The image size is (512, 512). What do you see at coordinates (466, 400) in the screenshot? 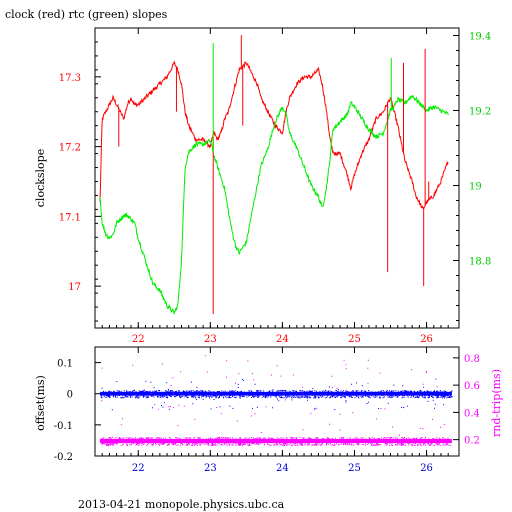
I see `rndtrip-right-ticks: 0.2 0.4 0.6 0.8` at bounding box center [466, 400].